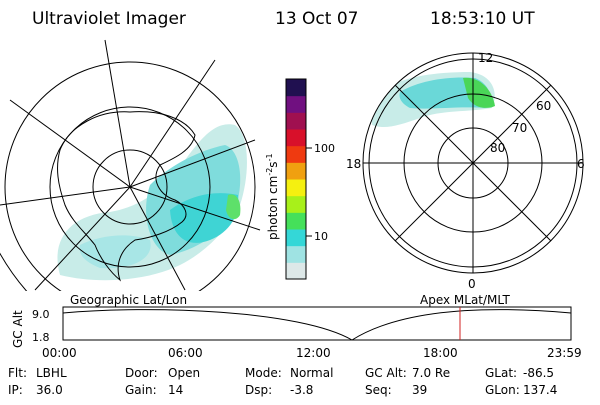 The height and width of the screenshot is (405, 600). I want to click on alt-xtick-2: 12:00, so click(313, 353).